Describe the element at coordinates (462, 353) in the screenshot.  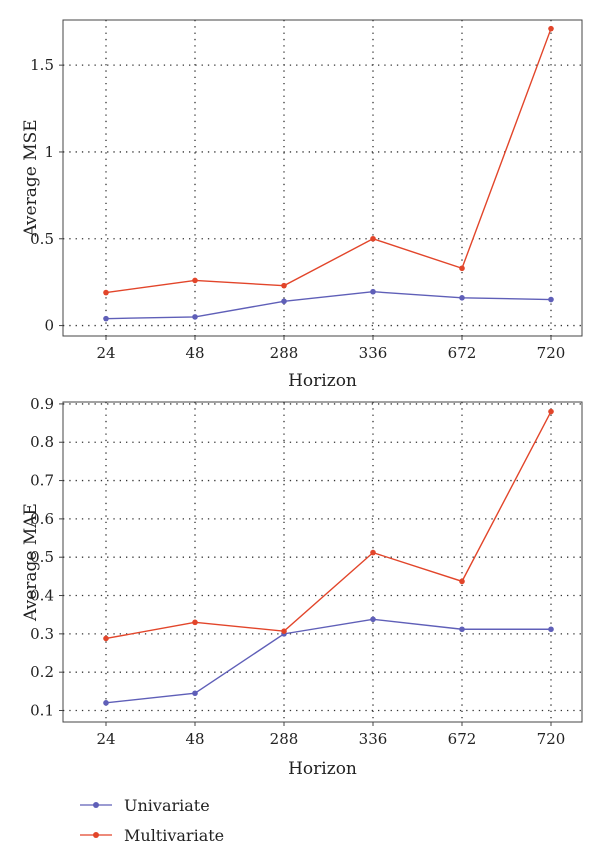
I see `mse-x-tick-label: 672` at that location.